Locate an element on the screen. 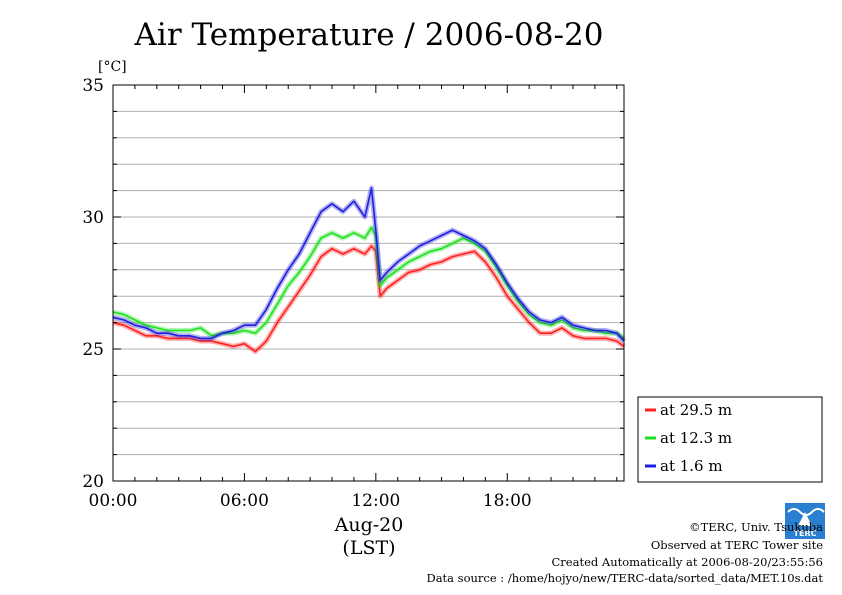  y-tick-label: 25 is located at coordinates (93, 350).